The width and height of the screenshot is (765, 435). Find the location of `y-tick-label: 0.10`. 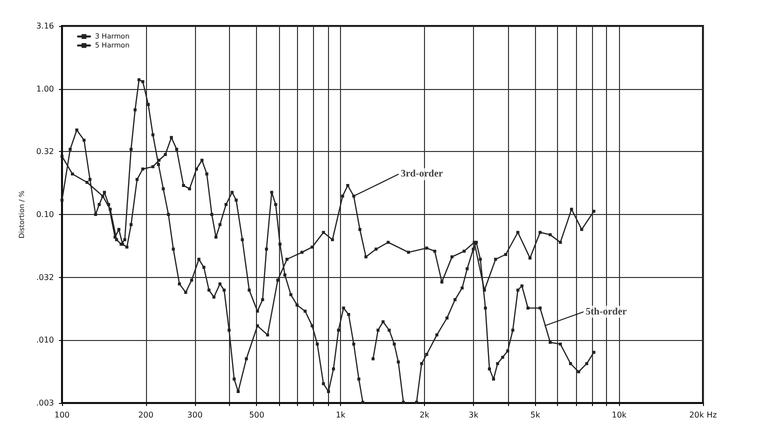

y-tick-label: 0.10 is located at coordinates (45, 214).